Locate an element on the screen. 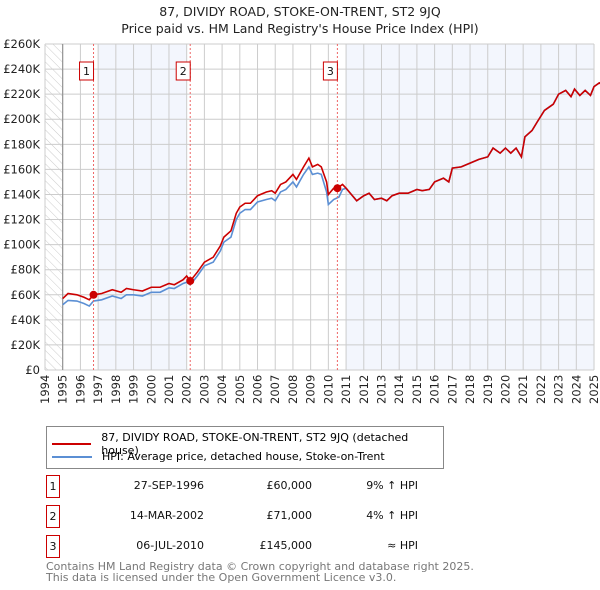  y-tick-label: £260K is located at coordinates (21, 44).